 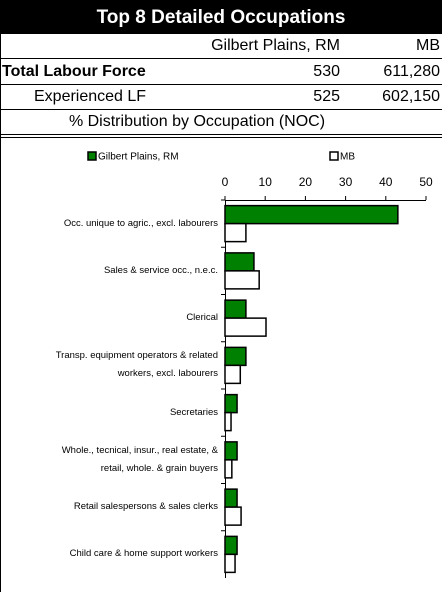 I want to click on subtitle: % Distribution by Occupation (NOC), so click(x=197, y=121).